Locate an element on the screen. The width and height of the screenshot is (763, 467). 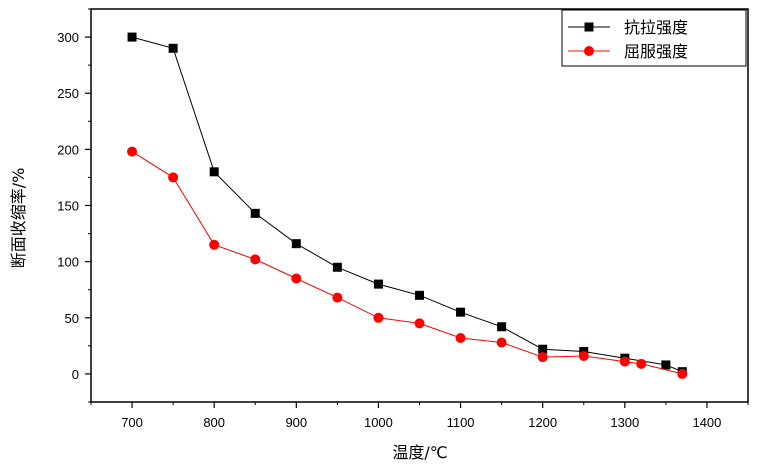
y-tick-label: 150 is located at coordinates (68, 206).